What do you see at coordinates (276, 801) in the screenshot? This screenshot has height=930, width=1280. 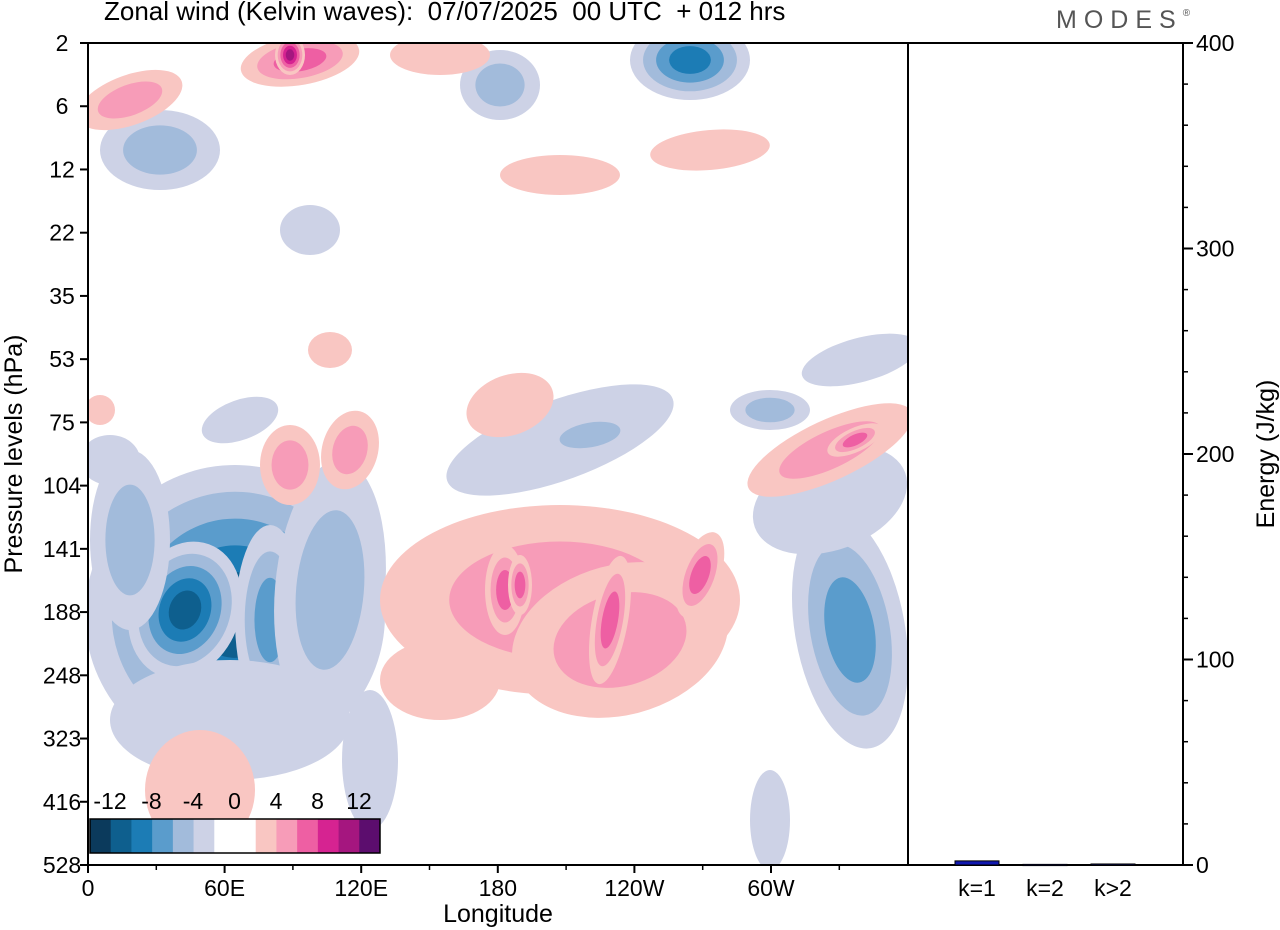 I see `colorbar-label: 4` at bounding box center [276, 801].